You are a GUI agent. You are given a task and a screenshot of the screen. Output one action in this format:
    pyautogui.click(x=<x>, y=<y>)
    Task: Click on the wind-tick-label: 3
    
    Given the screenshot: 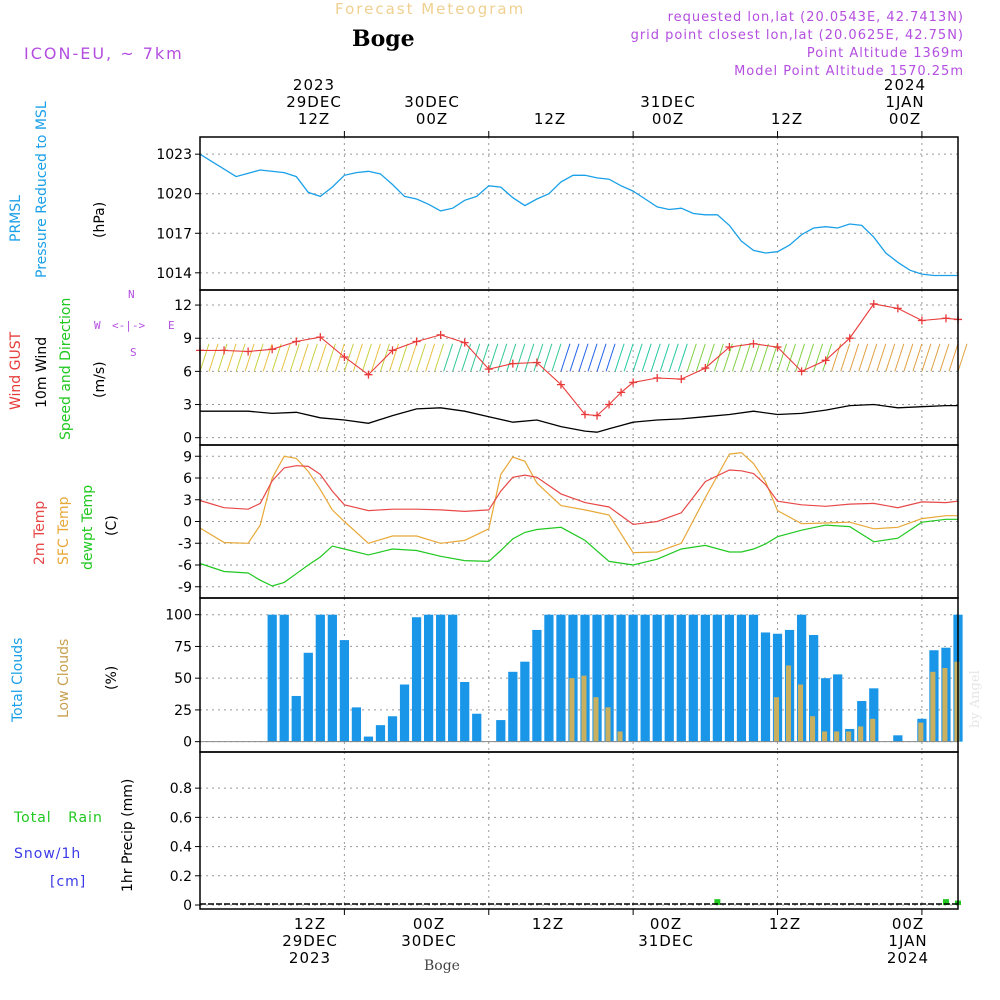 What is the action you would take?
    pyautogui.click(x=187, y=406)
    